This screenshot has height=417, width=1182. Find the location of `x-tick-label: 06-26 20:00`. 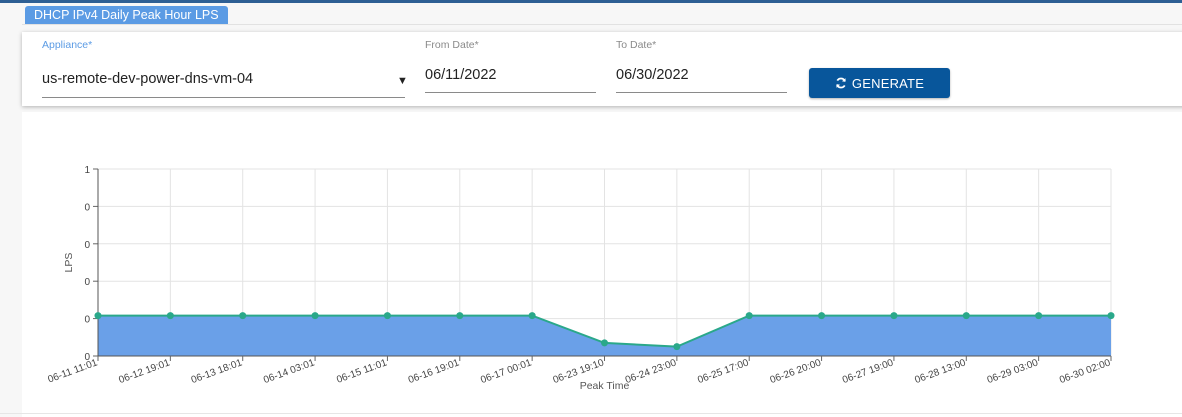

x-tick-label: 06-26 20:00 is located at coordinates (796, 371).